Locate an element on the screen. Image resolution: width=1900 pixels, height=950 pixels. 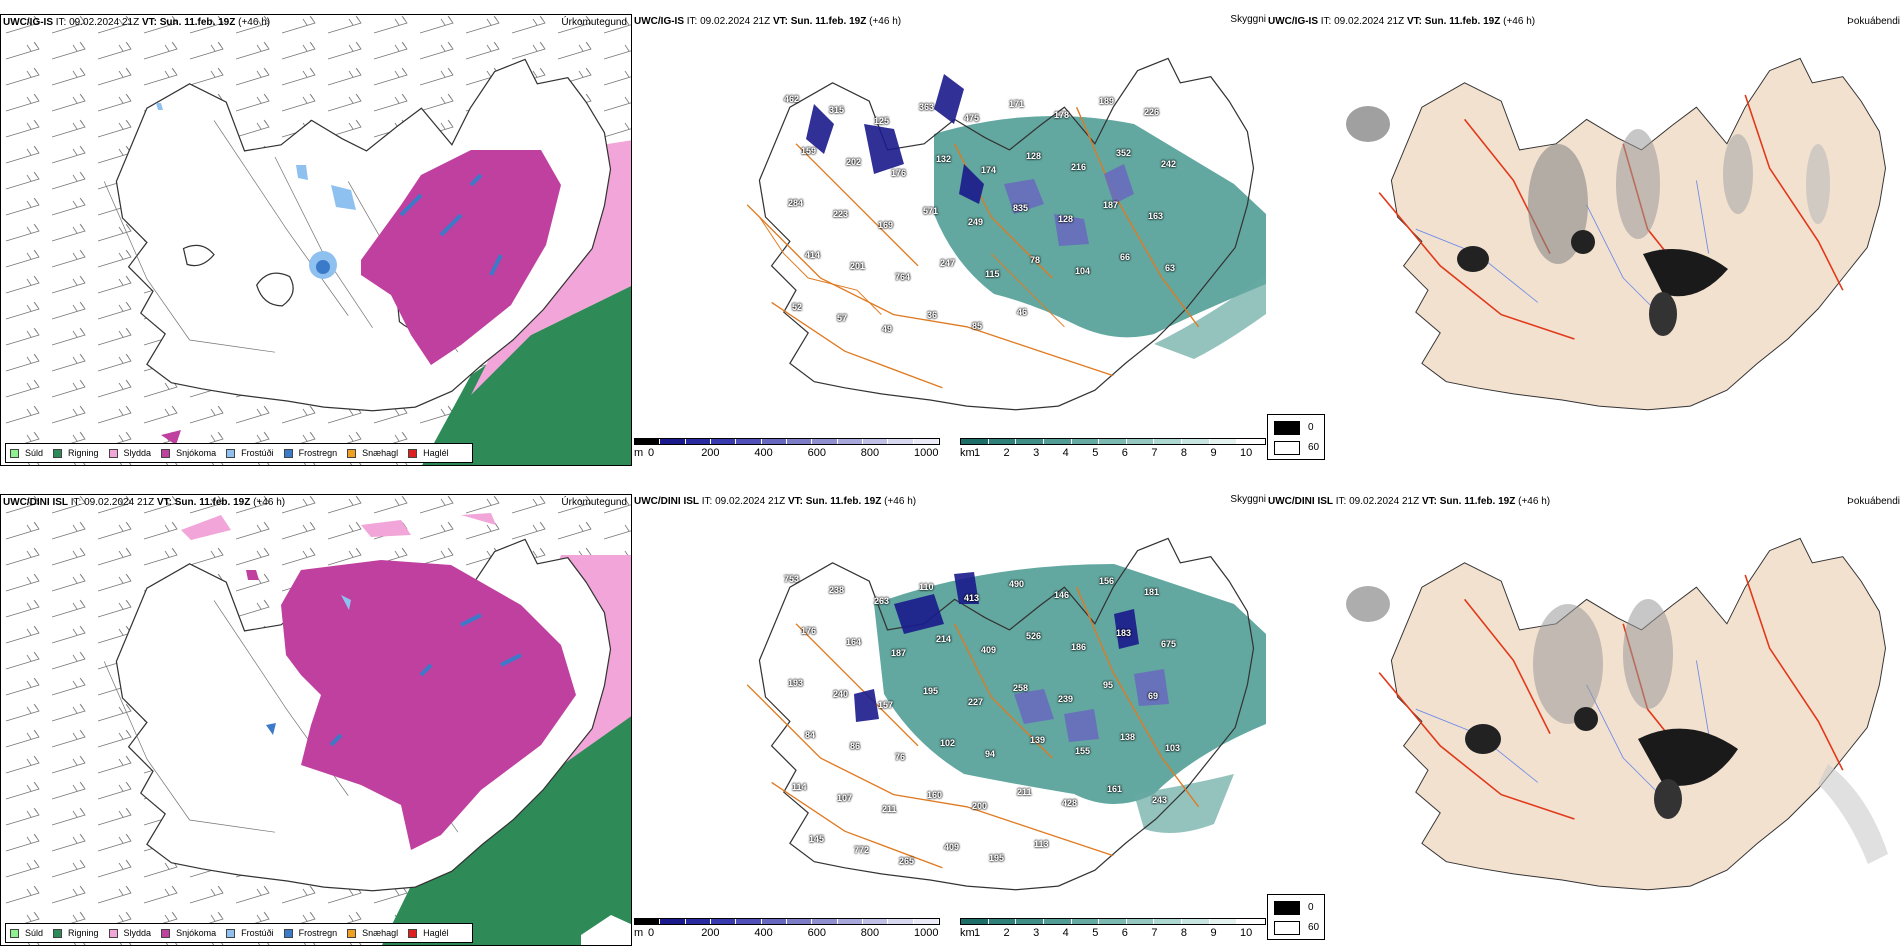
colorbar-tick: 200 is located at coordinates (710, 933).